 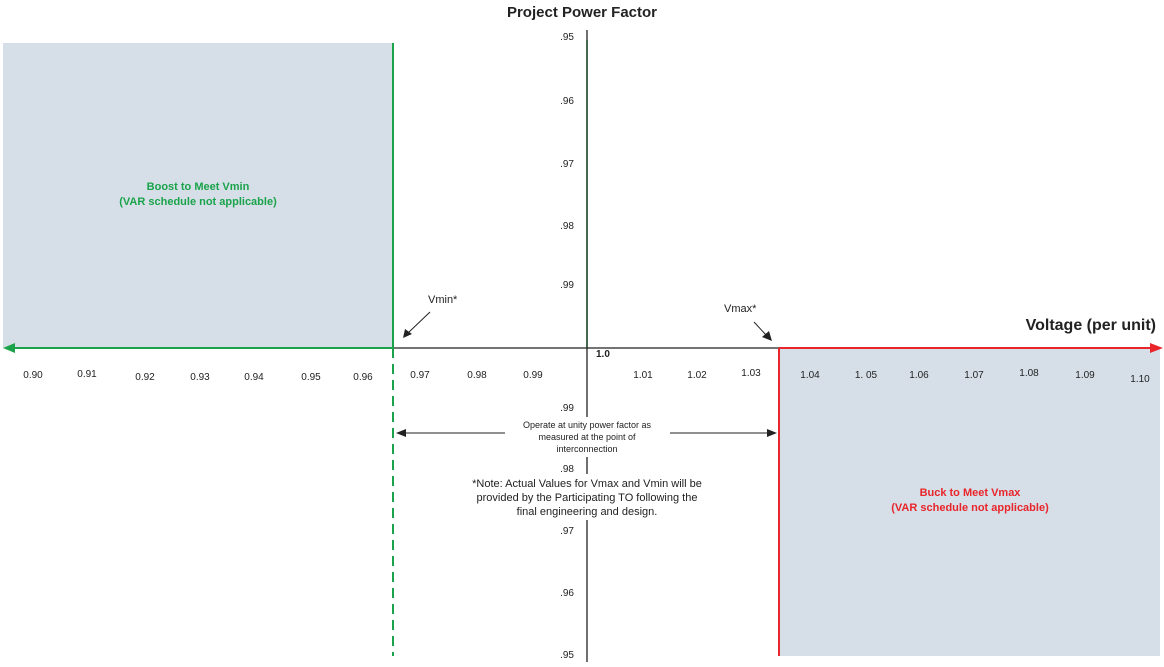 What do you see at coordinates (810, 375) in the screenshot?
I see `x-tick-label: 1.04` at bounding box center [810, 375].